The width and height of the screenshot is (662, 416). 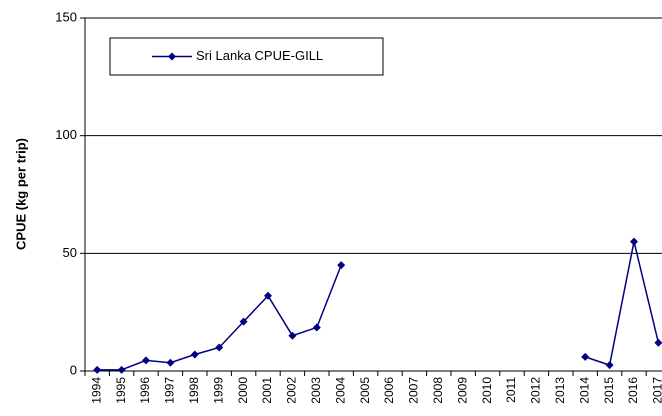 What do you see at coordinates (584, 390) in the screenshot?
I see `x-tick-label: 2014` at bounding box center [584, 390].